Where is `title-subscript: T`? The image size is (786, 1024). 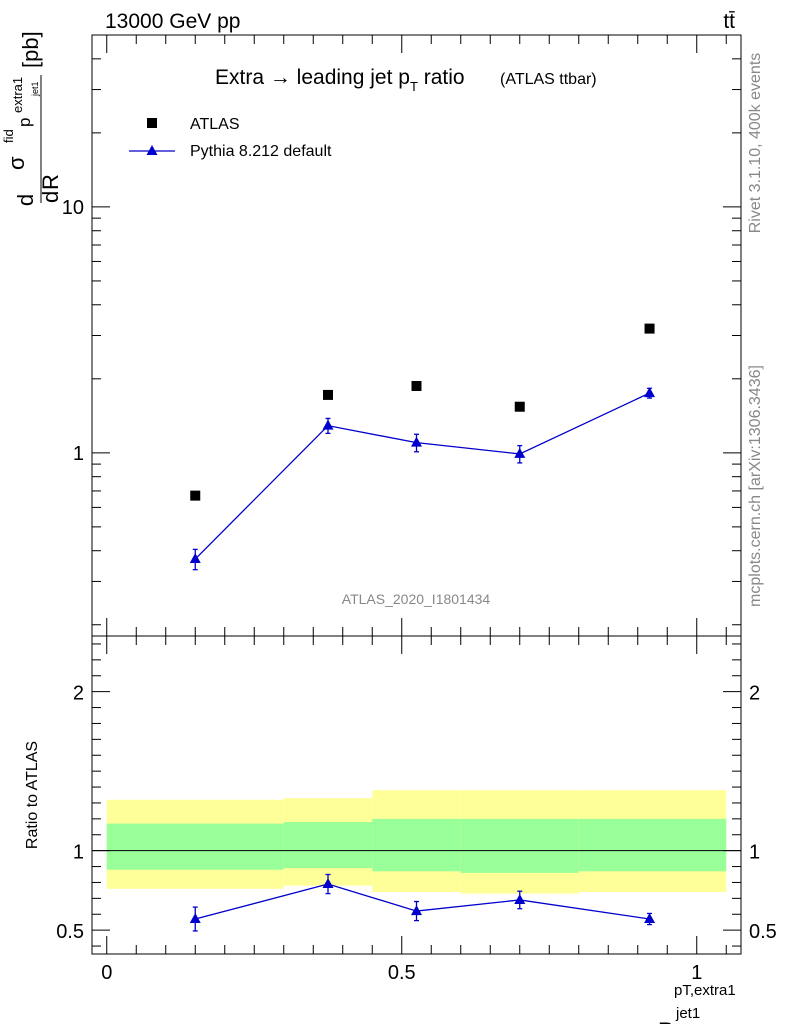
title-subscript: T is located at coordinates (414, 86).